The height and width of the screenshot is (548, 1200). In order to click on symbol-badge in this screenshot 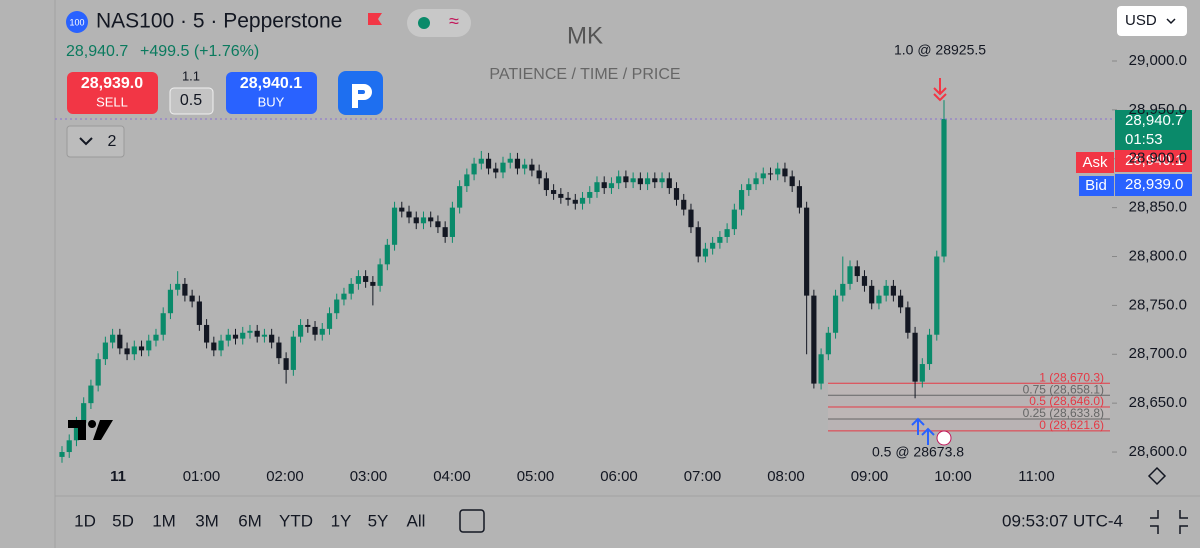, I will do `click(77, 22)`.